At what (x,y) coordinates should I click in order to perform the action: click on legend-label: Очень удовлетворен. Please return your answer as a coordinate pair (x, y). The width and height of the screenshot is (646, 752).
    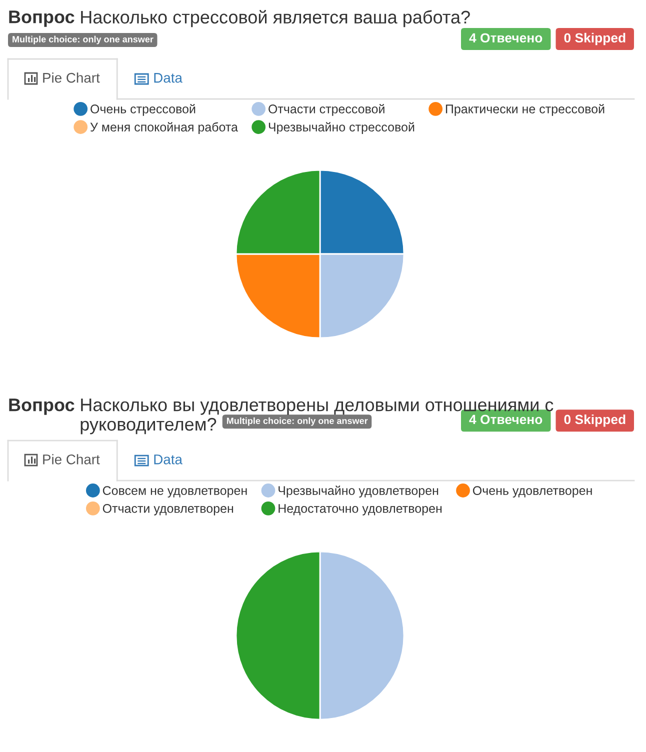
    Looking at the image, I should click on (532, 492).